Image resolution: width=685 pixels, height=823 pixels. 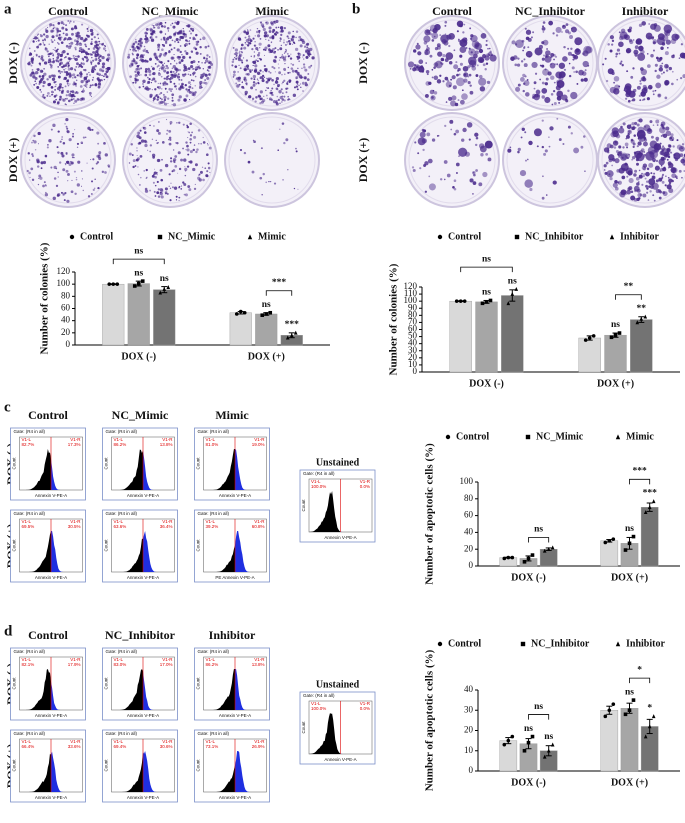 What do you see at coordinates (214, 733) in the screenshot?
I see `flow-gate: Gate: (R4 in all)` at bounding box center [214, 733].